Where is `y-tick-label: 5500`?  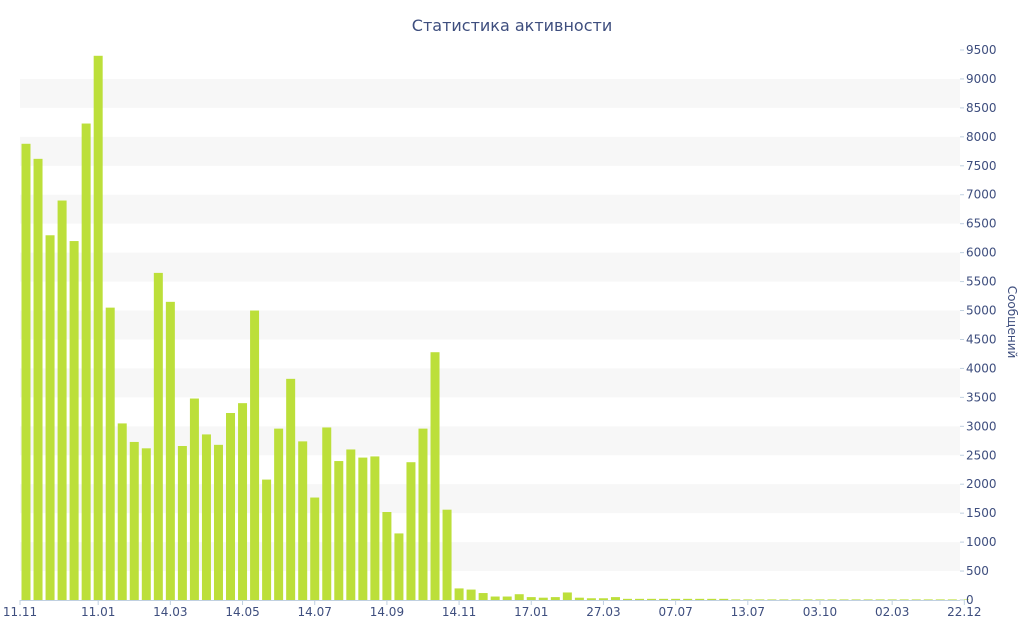
y-tick-label: 5500 is located at coordinates (981, 282).